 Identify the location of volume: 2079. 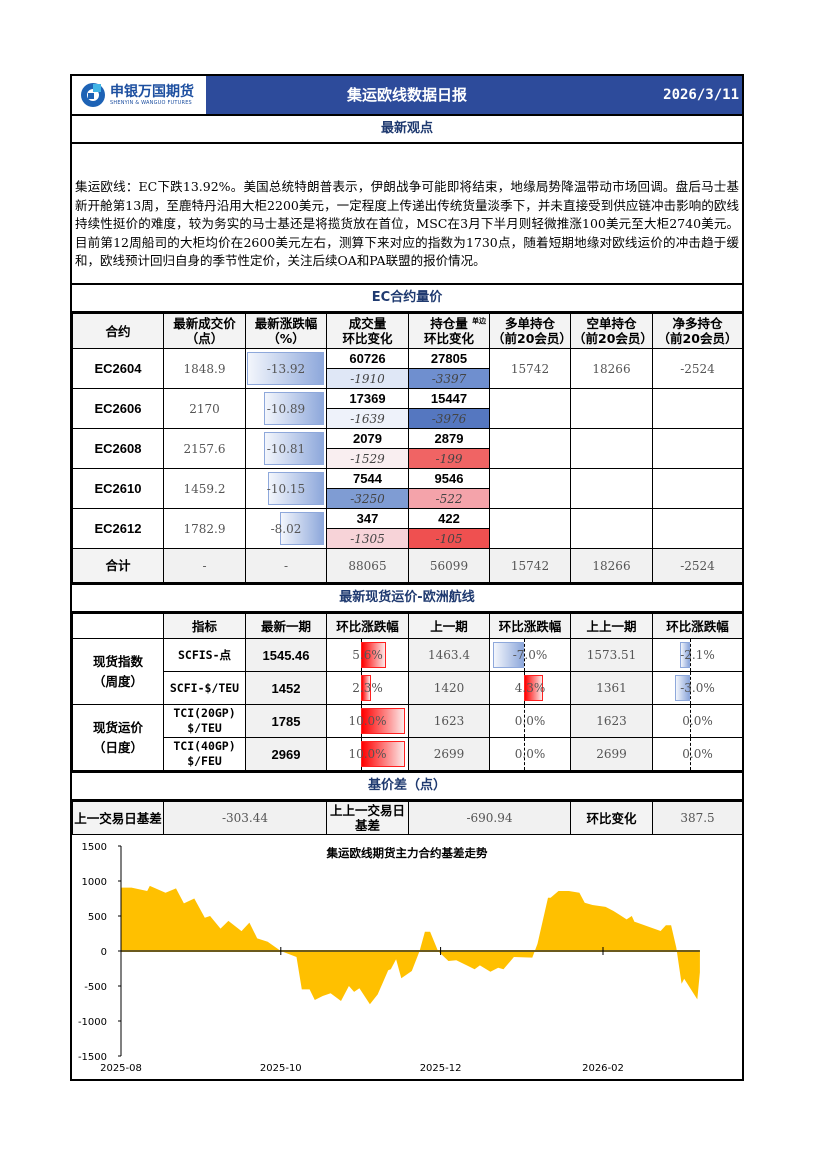
(367, 438).